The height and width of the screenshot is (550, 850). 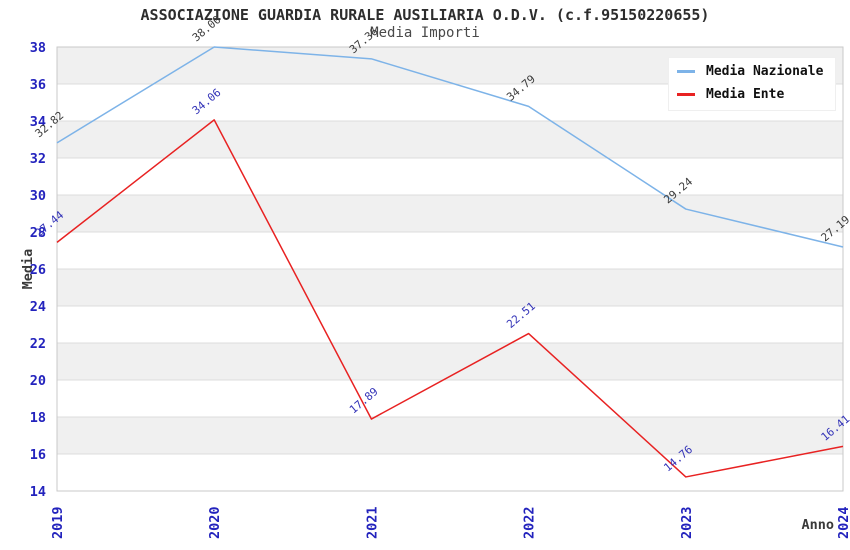 What do you see at coordinates (752, 84) in the screenshot?
I see `legend: Media Nazionale Media Ente` at bounding box center [752, 84].